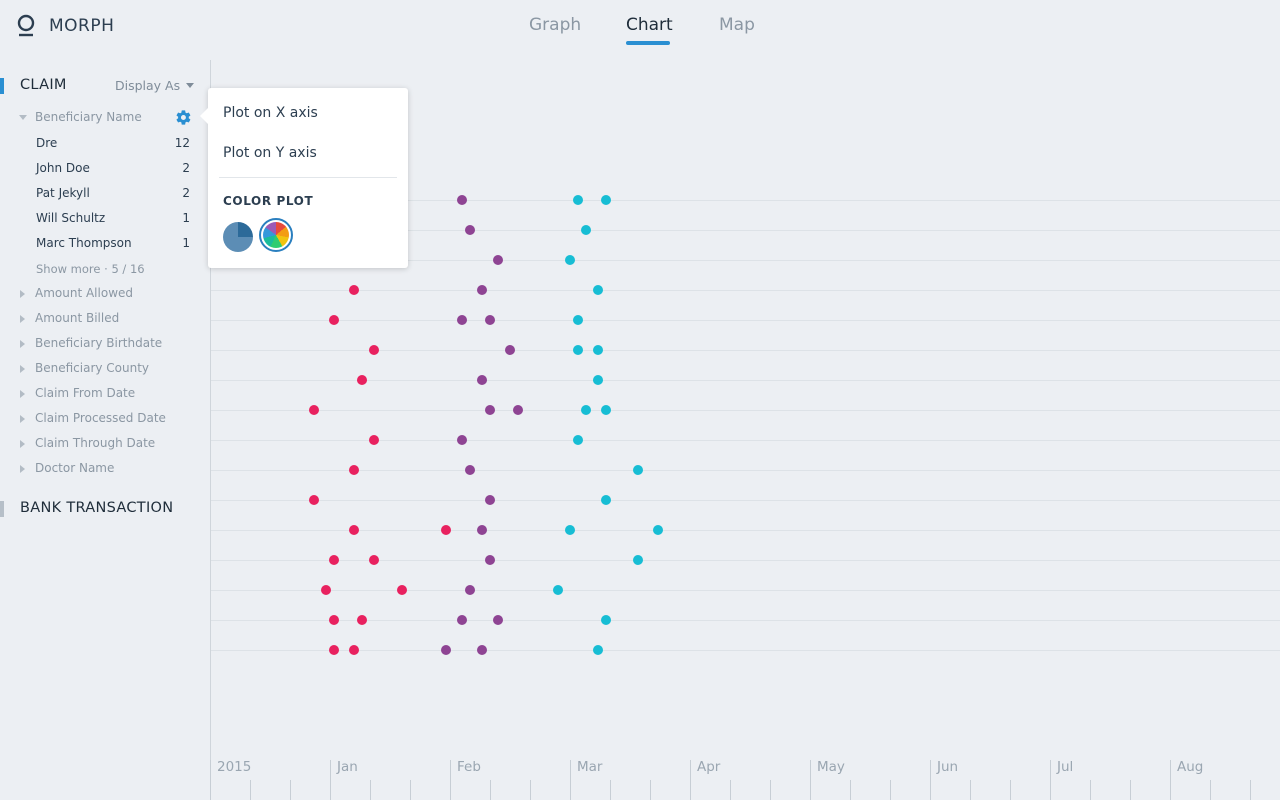 Image resolution: width=1280 pixels, height=800 pixels. What do you see at coordinates (75, 468) in the screenshot?
I see `field-item: Doctor Name` at bounding box center [75, 468].